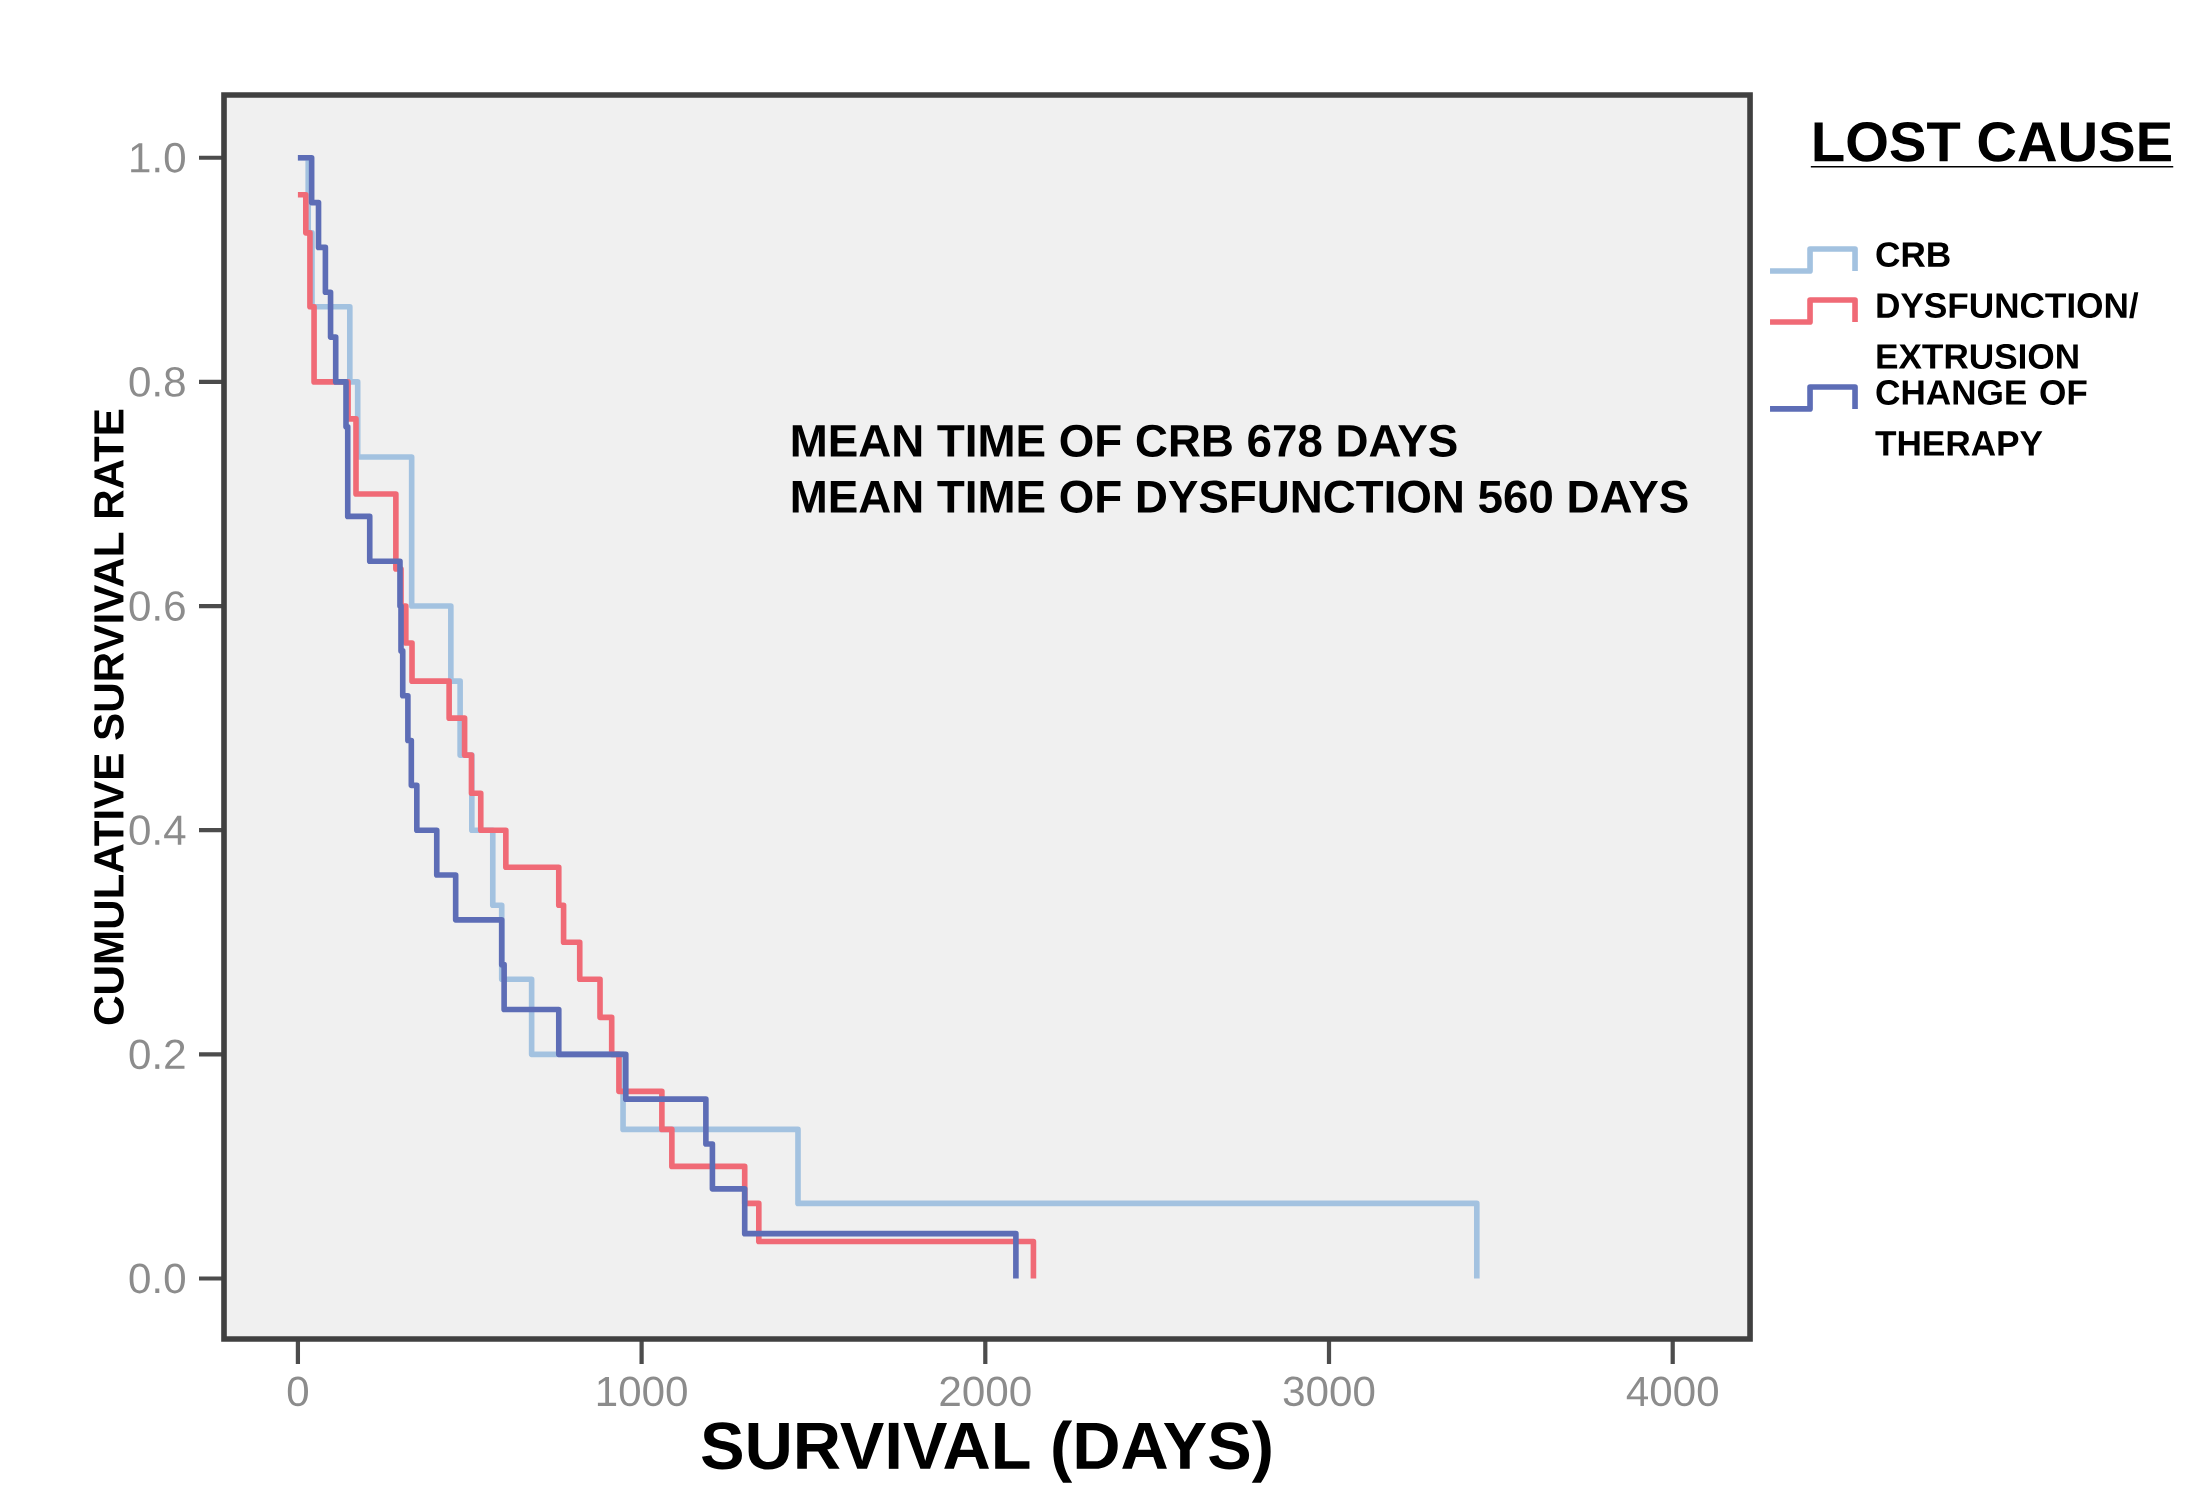 The height and width of the screenshot is (1503, 2192). I want to click on x-tick-label: 0, so click(297, 1391).